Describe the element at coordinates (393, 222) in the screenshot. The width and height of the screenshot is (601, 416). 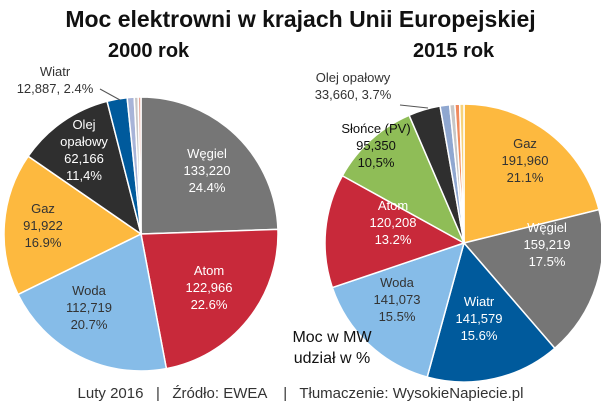
I see `label-atom: Atom 120,208 13.2%` at that location.